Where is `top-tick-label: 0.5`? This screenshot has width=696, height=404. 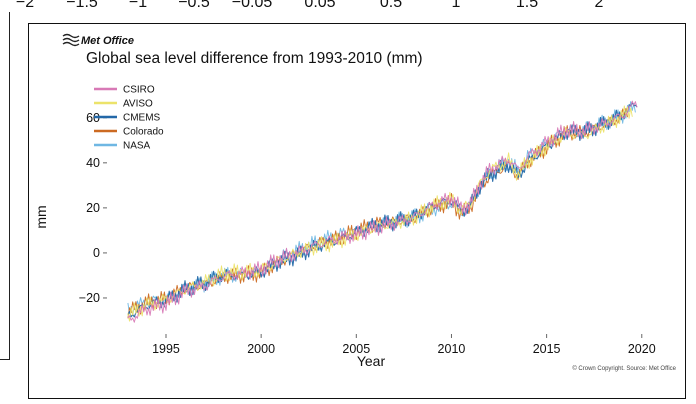
top-tick-label: 0.5 is located at coordinates (391, 5).